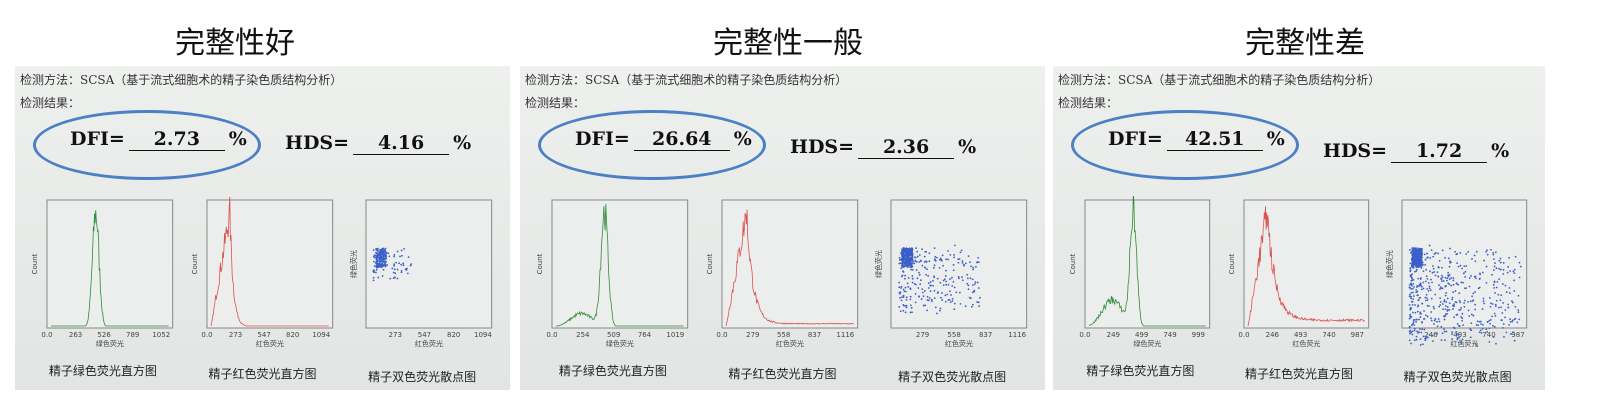 Image resolution: width=1598 pixels, height=412 pixels. What do you see at coordinates (75, 335) in the screenshot?
I see `x-tick-label: 263` at bounding box center [75, 335].